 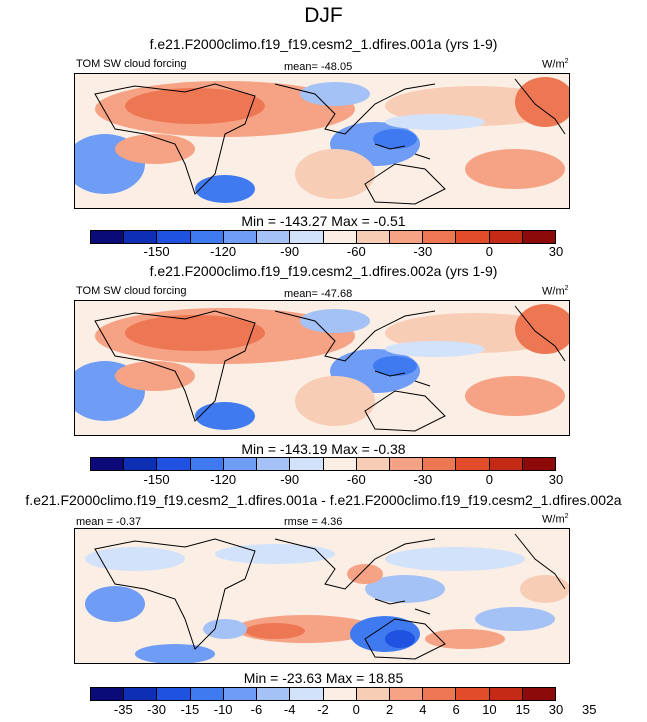 What do you see at coordinates (109, 522) in the screenshot?
I see `panel3-left-label: mean = -0.37` at bounding box center [109, 522].